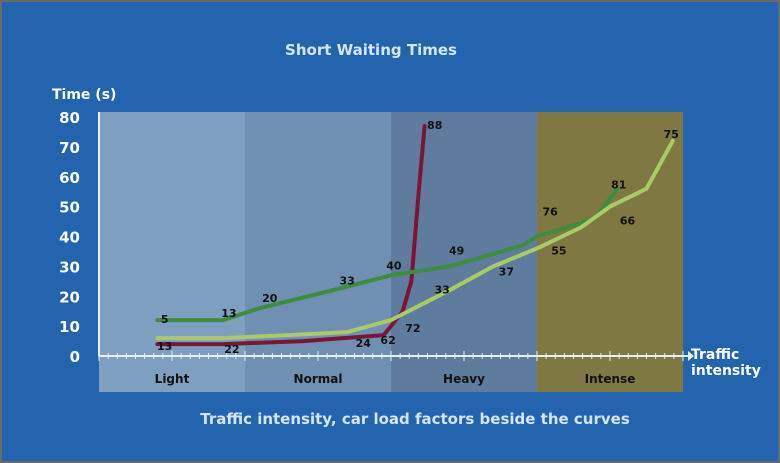  Describe the element at coordinates (394, 265) in the screenshot. I see `data-label: 40` at that location.